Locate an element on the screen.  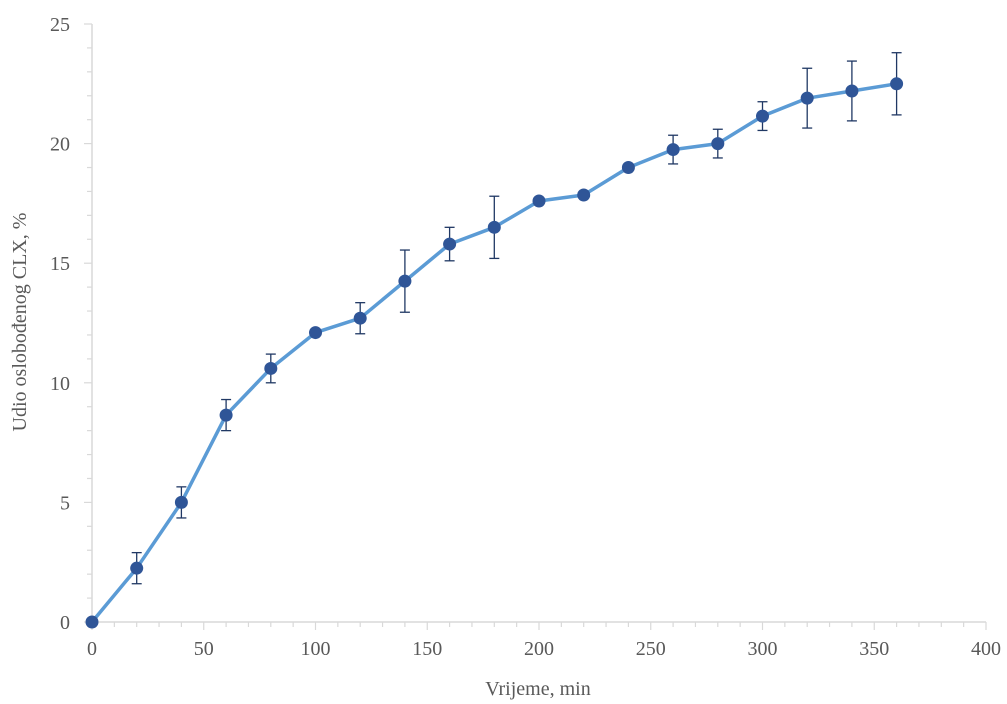
x-tick-label: 350 is located at coordinates (874, 649).